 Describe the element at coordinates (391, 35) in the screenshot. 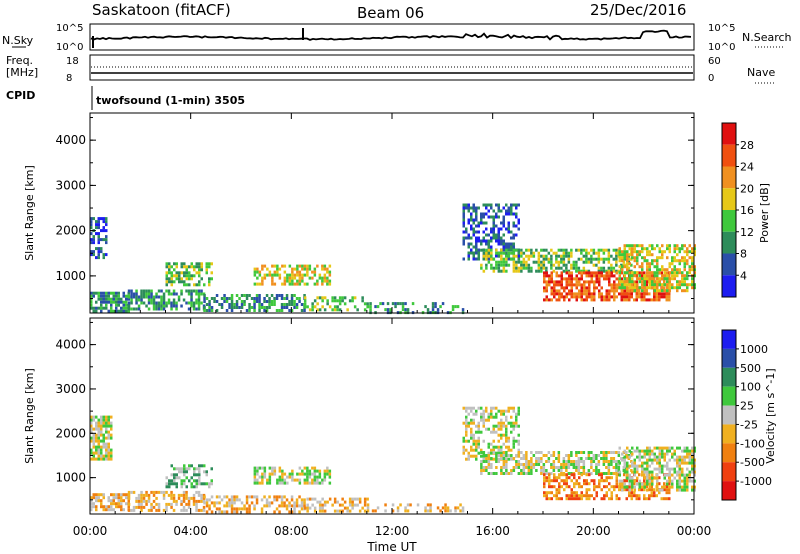

I see `nsky-line` at that location.